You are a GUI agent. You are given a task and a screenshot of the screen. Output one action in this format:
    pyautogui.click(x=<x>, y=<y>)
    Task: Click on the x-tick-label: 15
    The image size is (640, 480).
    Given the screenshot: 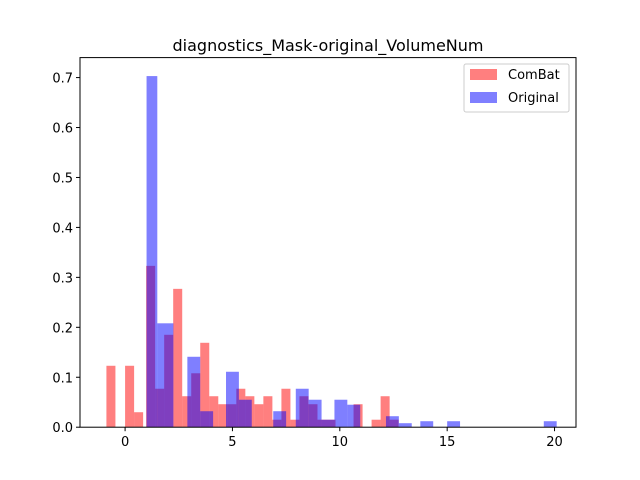 What is the action you would take?
    pyautogui.click(x=447, y=442)
    